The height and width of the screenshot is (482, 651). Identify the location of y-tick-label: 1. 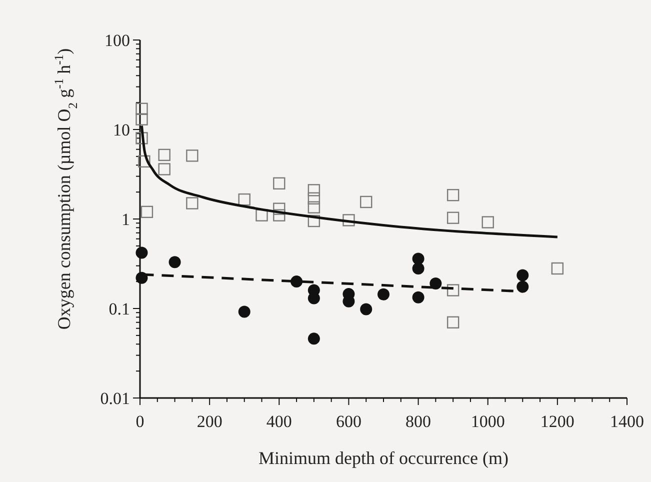
(126, 219).